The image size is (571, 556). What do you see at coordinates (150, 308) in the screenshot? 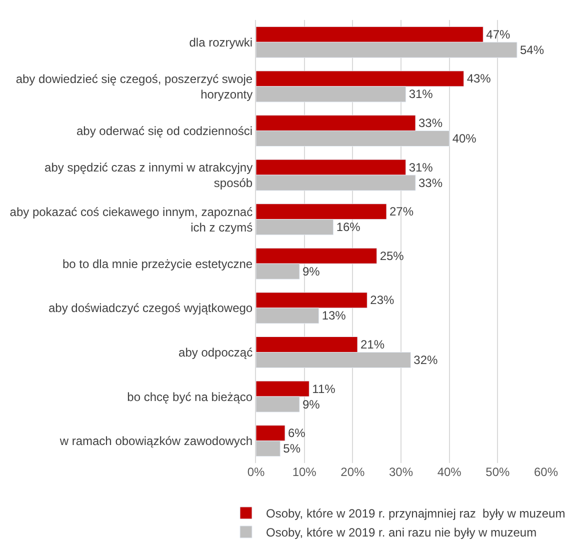
I see `y-tick-label: aby doświadczyć czegoś wyjątkowego` at bounding box center [150, 308].